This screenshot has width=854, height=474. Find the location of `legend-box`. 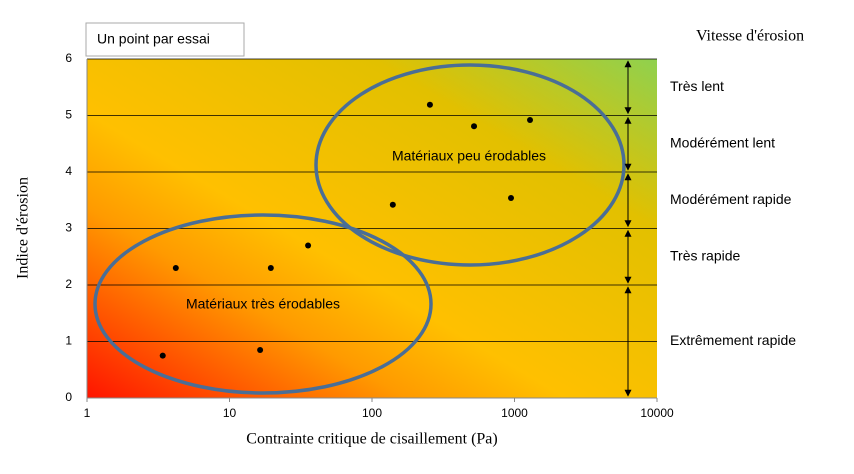

legend-box is located at coordinates (165, 39).